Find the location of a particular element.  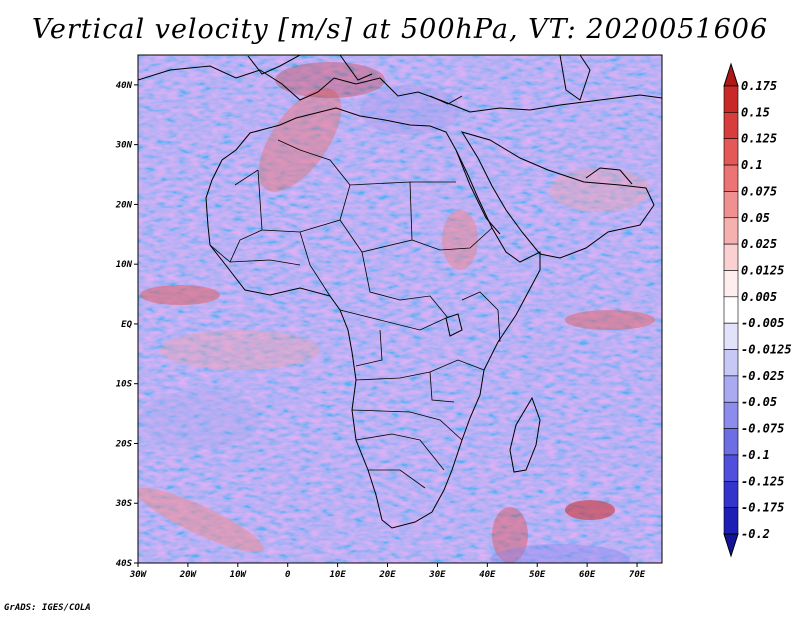

lat-tick-label: 10N is located at coordinates (124, 265).